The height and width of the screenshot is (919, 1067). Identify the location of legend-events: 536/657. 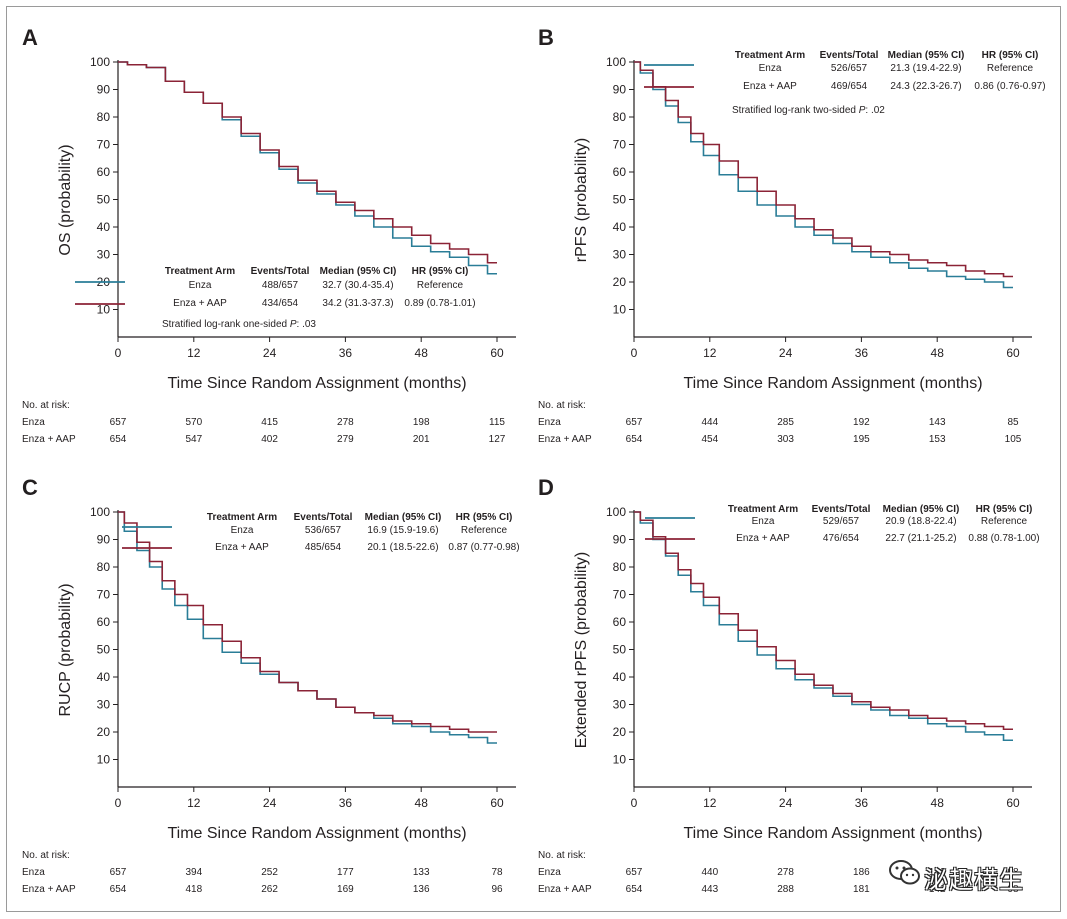
(323, 530).